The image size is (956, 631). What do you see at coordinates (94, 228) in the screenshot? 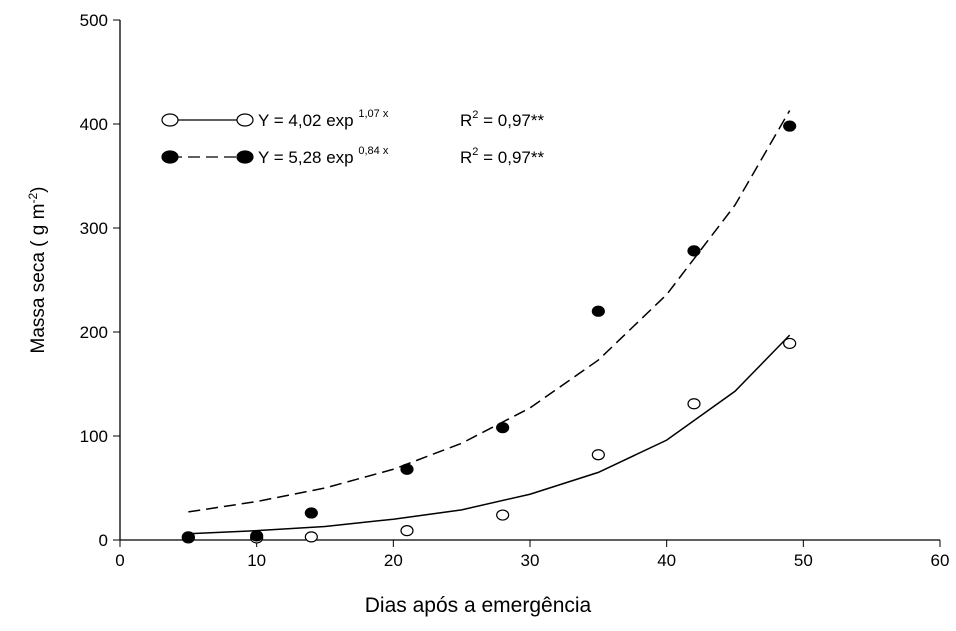
I see `y-tick-label: 300` at bounding box center [94, 228].